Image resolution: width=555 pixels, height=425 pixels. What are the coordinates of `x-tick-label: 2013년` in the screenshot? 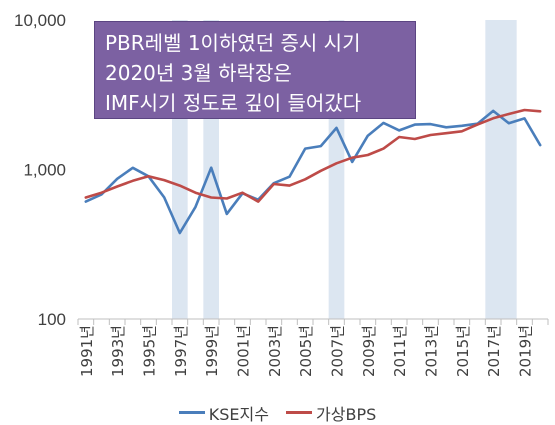 It's located at (432, 351).